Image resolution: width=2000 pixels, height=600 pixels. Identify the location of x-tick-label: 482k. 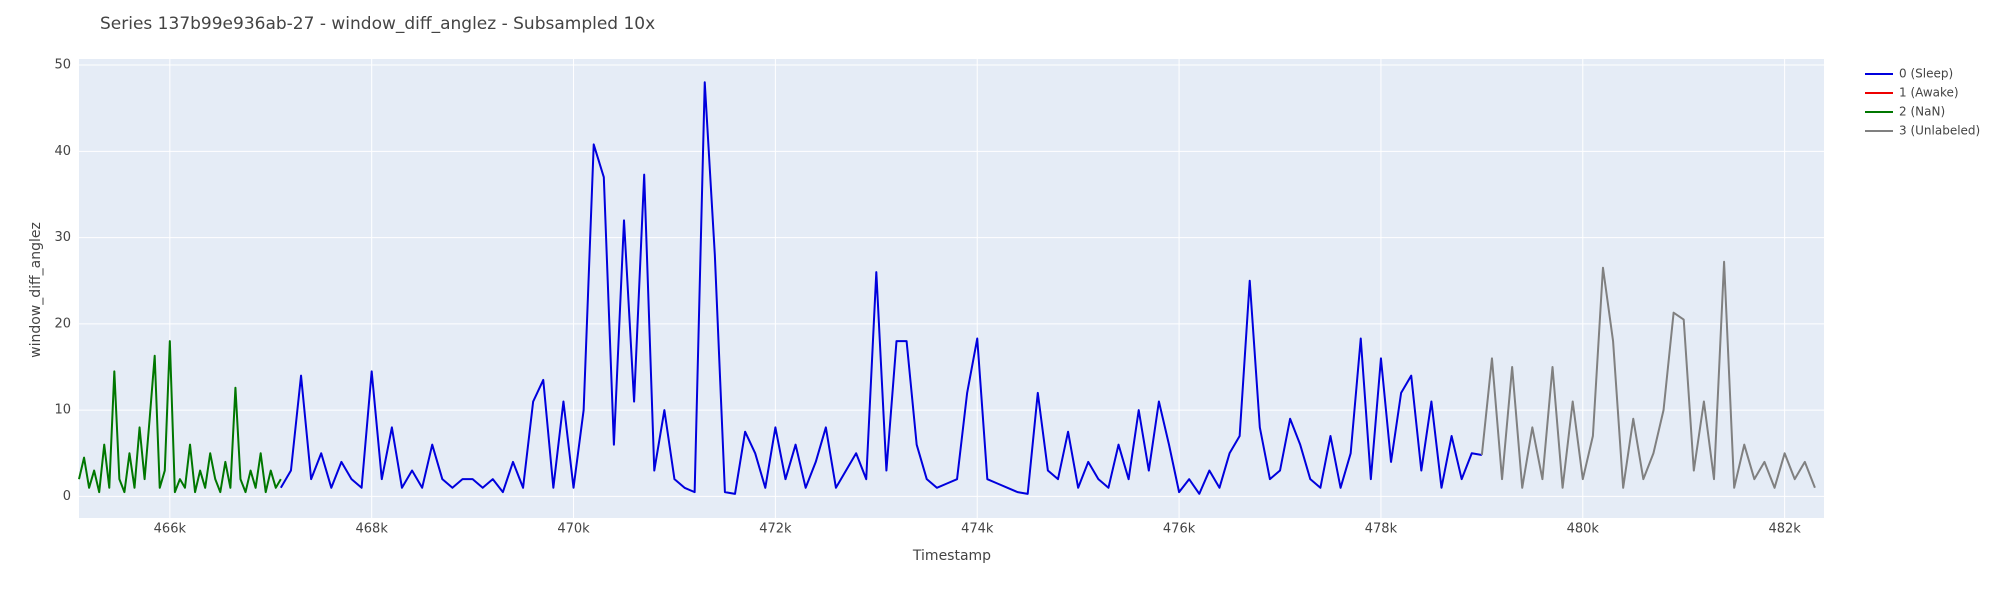
(1784, 529).